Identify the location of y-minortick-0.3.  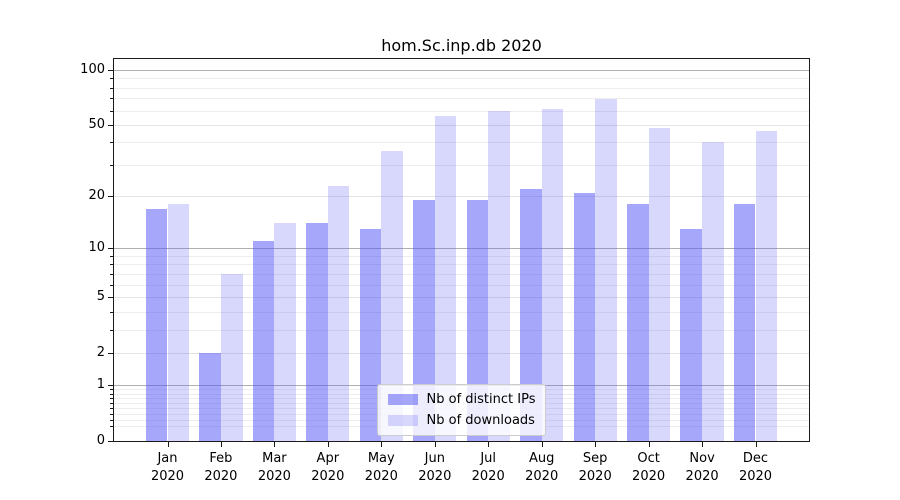
(111, 420).